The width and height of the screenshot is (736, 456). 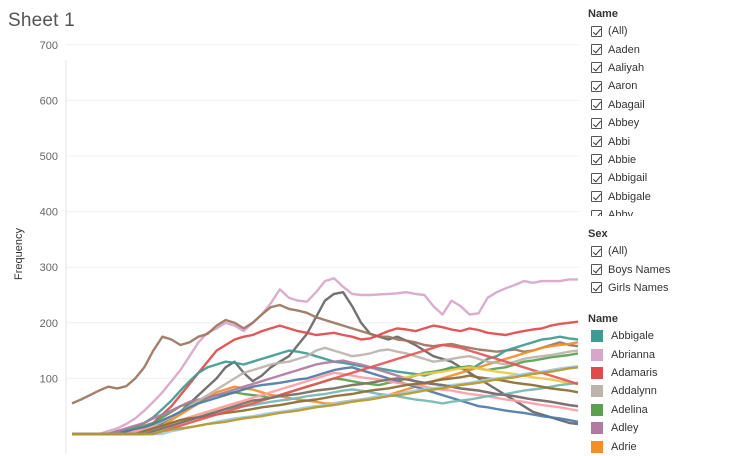 What do you see at coordinates (19, 254) in the screenshot?
I see `y-axis-label: Frequency` at bounding box center [19, 254].